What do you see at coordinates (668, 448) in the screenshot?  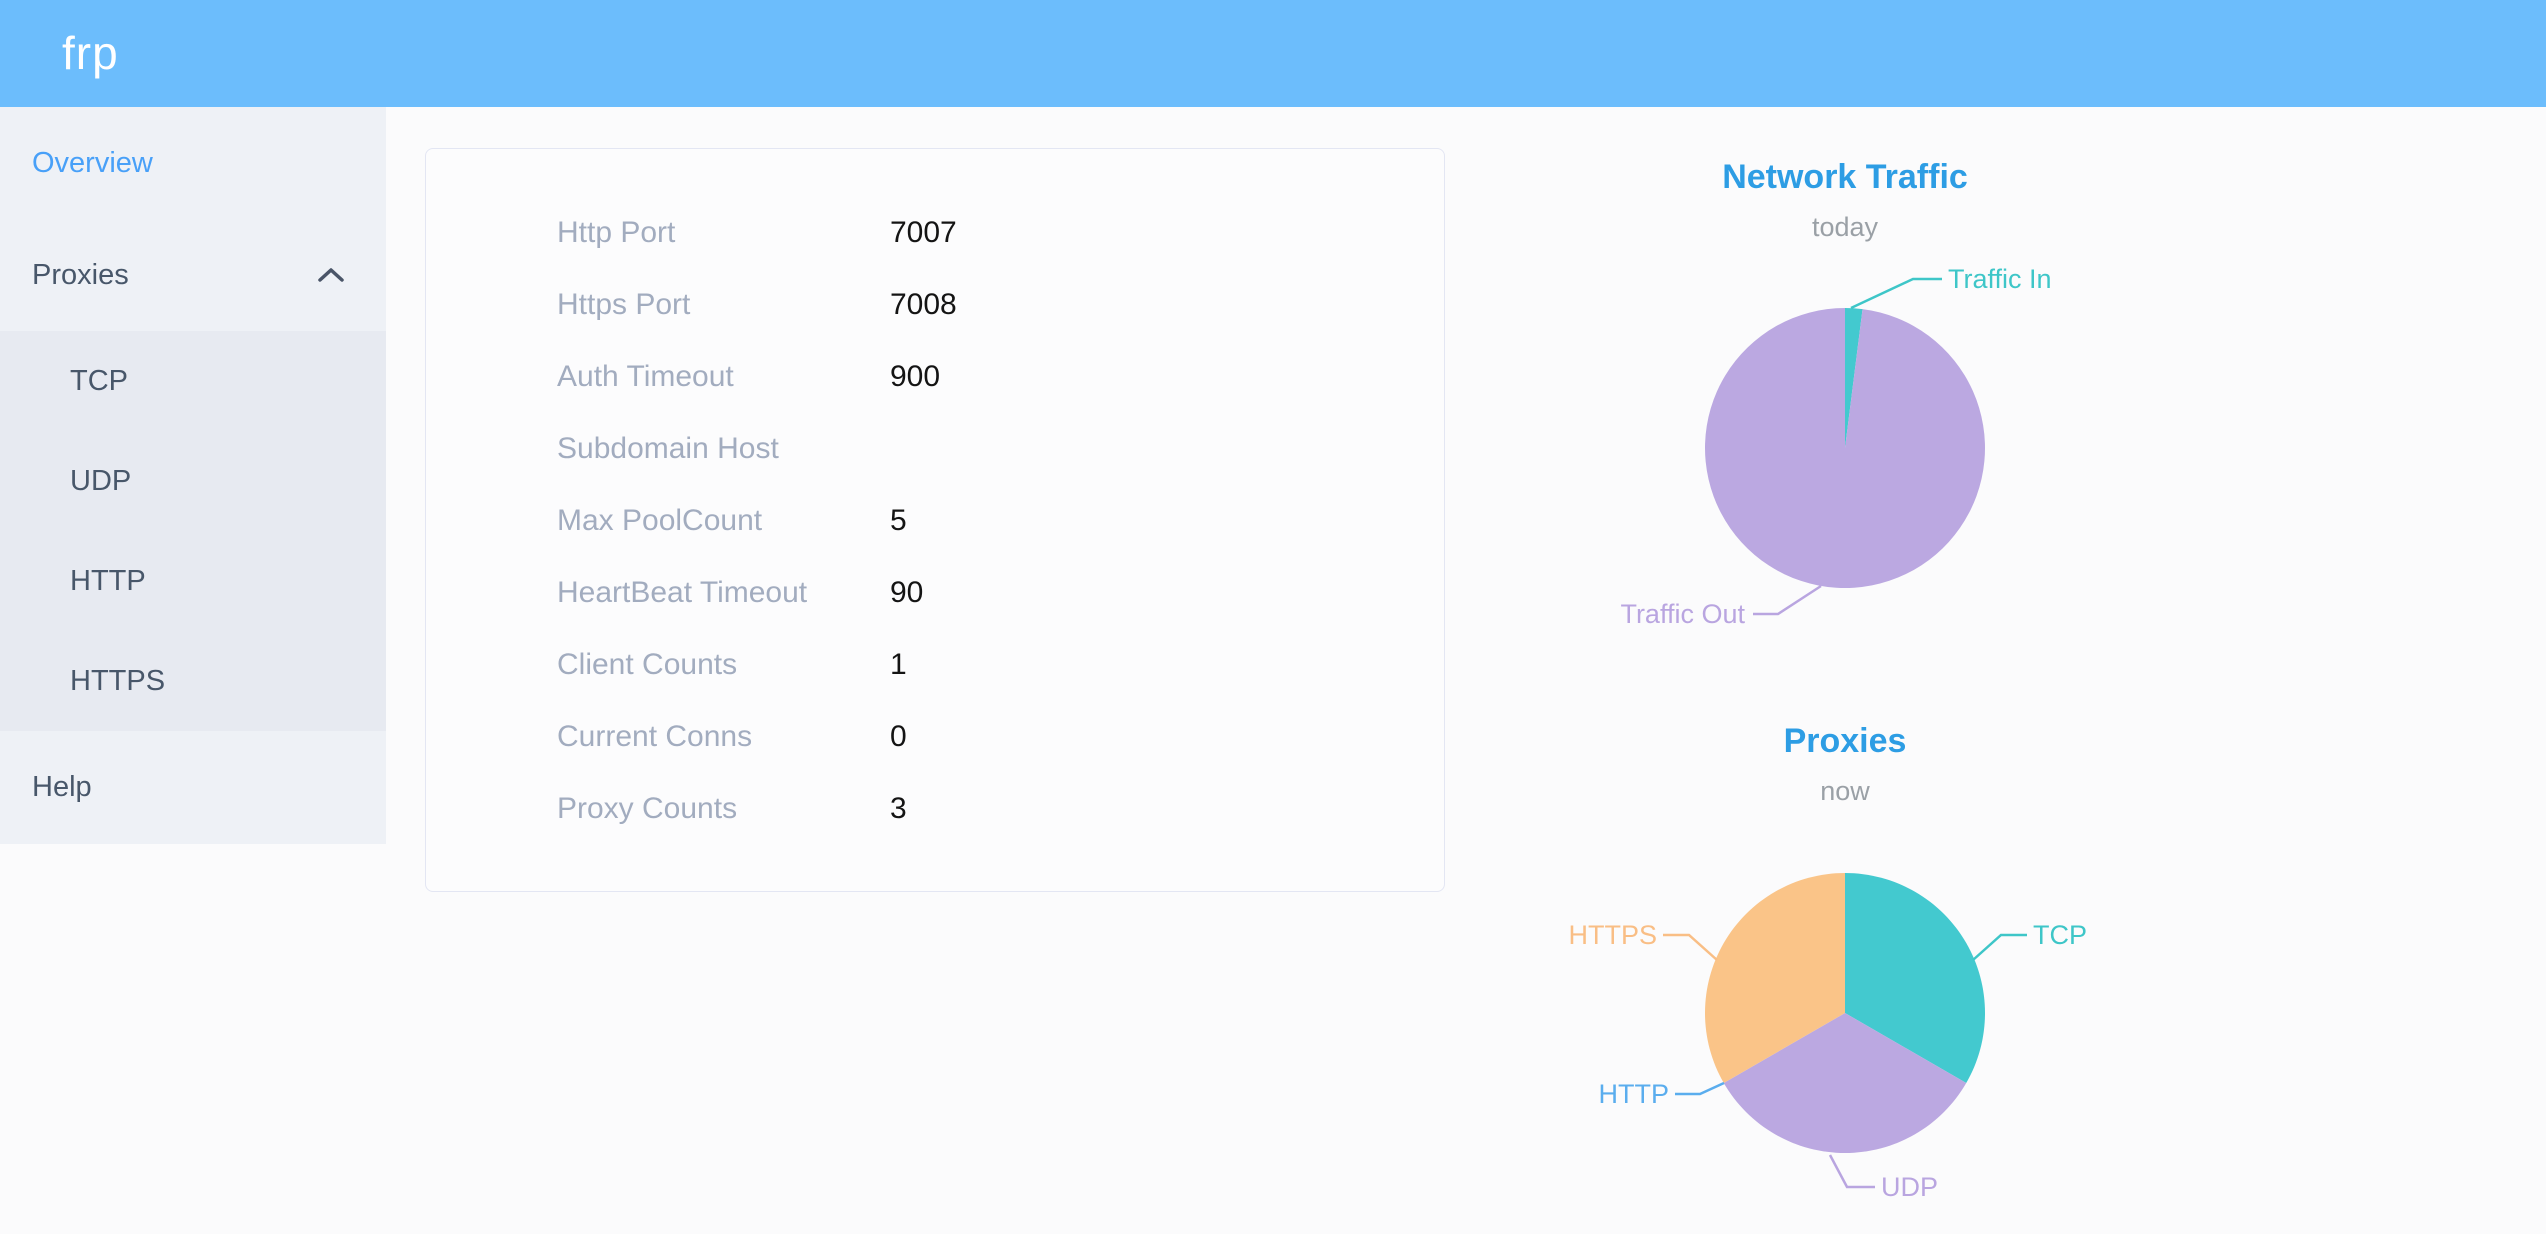 I see `config-label: Subdomain Host` at bounding box center [668, 448].